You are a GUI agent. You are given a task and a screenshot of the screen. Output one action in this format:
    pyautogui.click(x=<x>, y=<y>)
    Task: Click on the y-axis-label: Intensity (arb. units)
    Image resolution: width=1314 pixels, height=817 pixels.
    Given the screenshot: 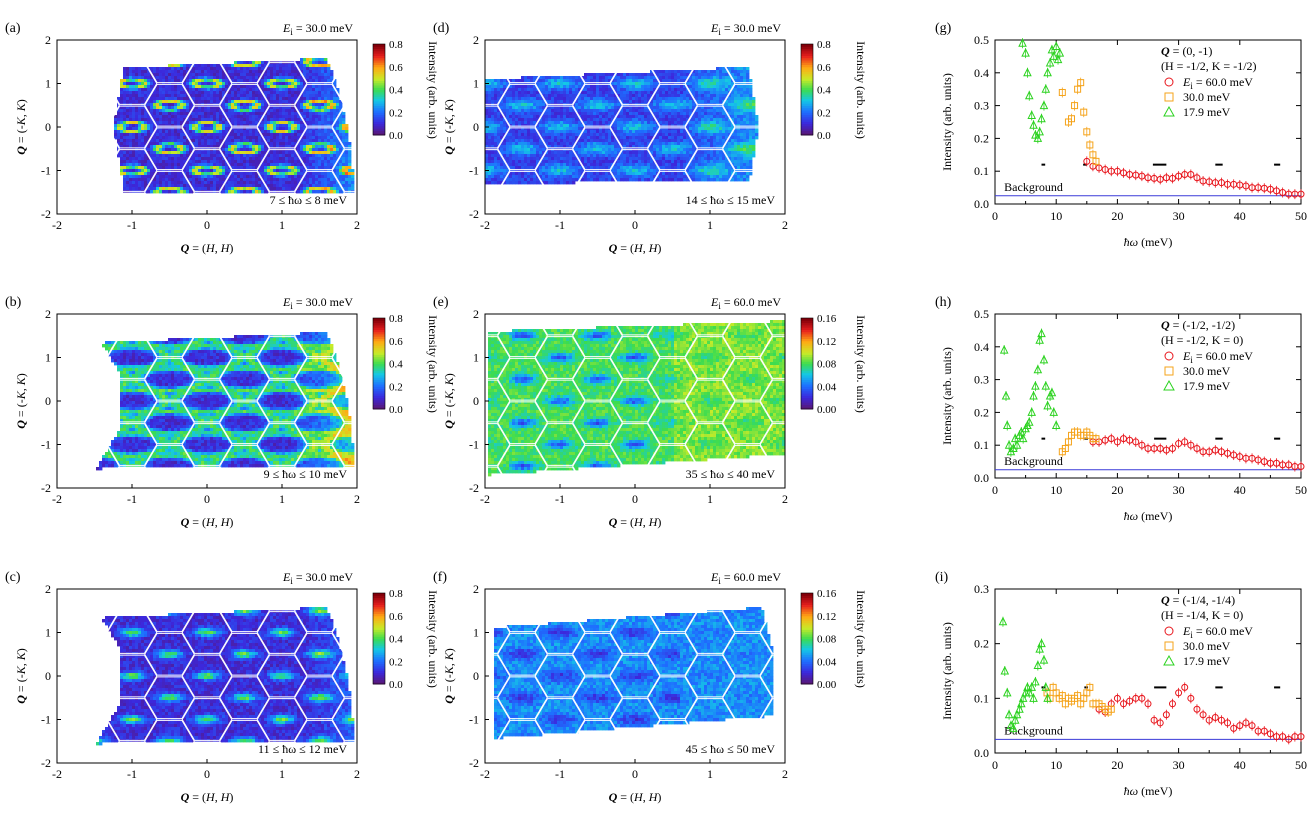 What is the action you would take?
    pyautogui.click(x=947, y=396)
    